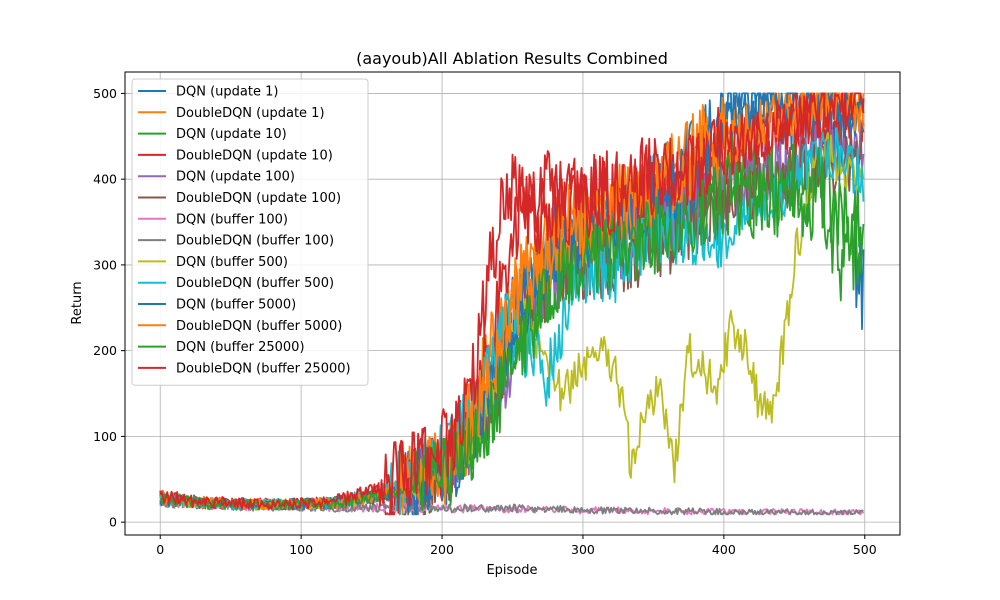 This screenshot has width=1000, height=600. I want to click on legend-entry-label: DQN (buffer 500), so click(232, 262).